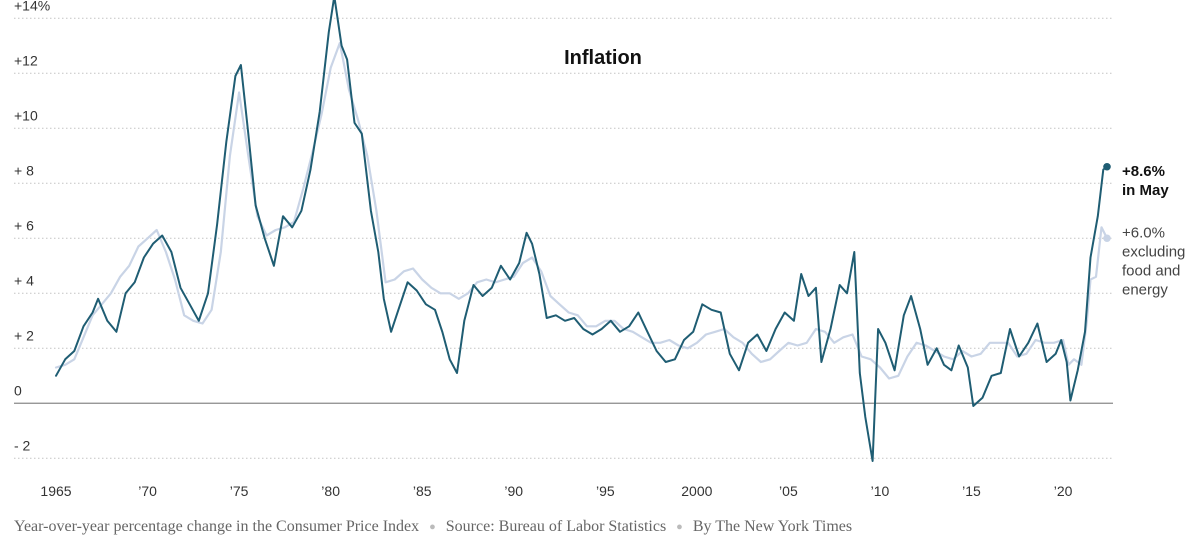  Describe the element at coordinates (55, 491) in the screenshot. I see `x-tick-label: 1965` at that location.